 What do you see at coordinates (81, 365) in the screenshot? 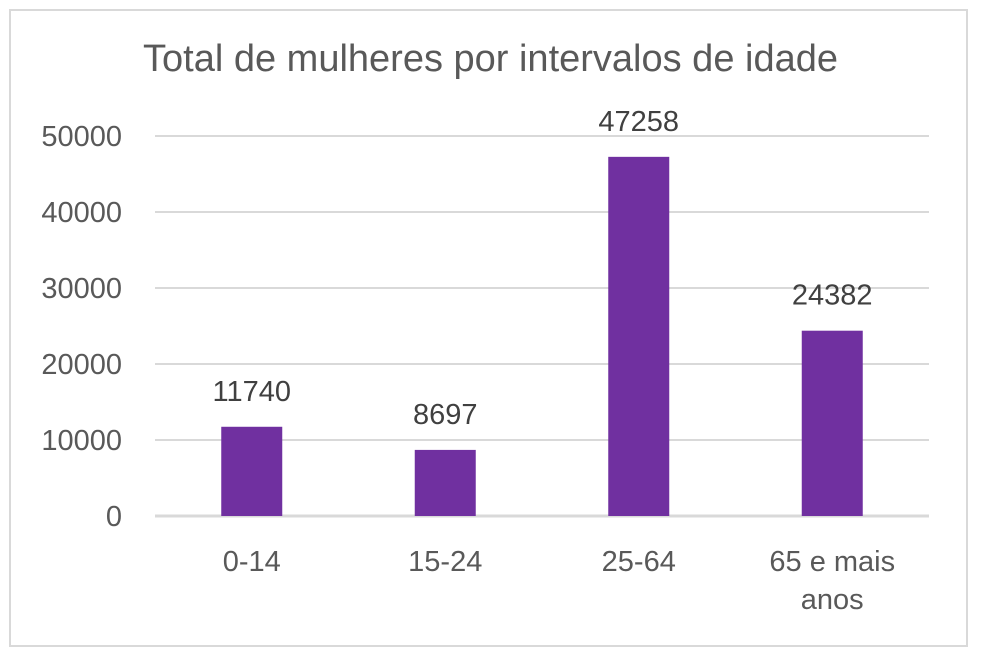
I see `y-tick-label: 20000` at bounding box center [81, 365].